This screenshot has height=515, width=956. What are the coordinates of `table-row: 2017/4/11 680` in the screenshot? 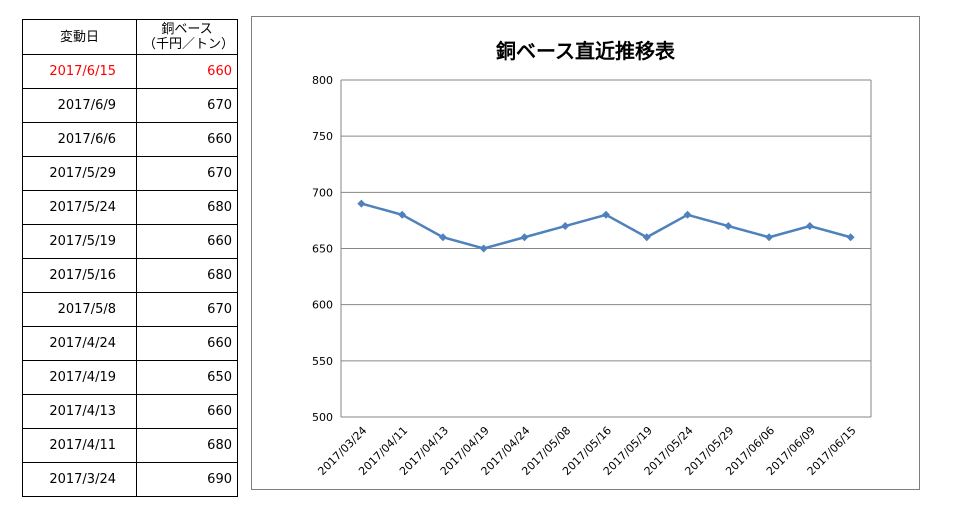 It's located at (130, 445).